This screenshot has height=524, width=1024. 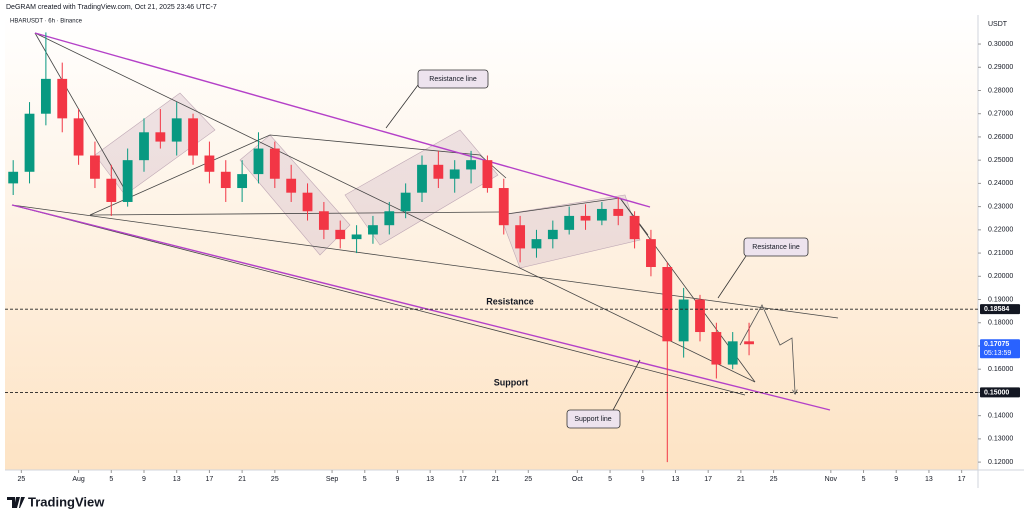 What do you see at coordinates (511, 382) in the screenshot?
I see `level-name: Support` at bounding box center [511, 382].